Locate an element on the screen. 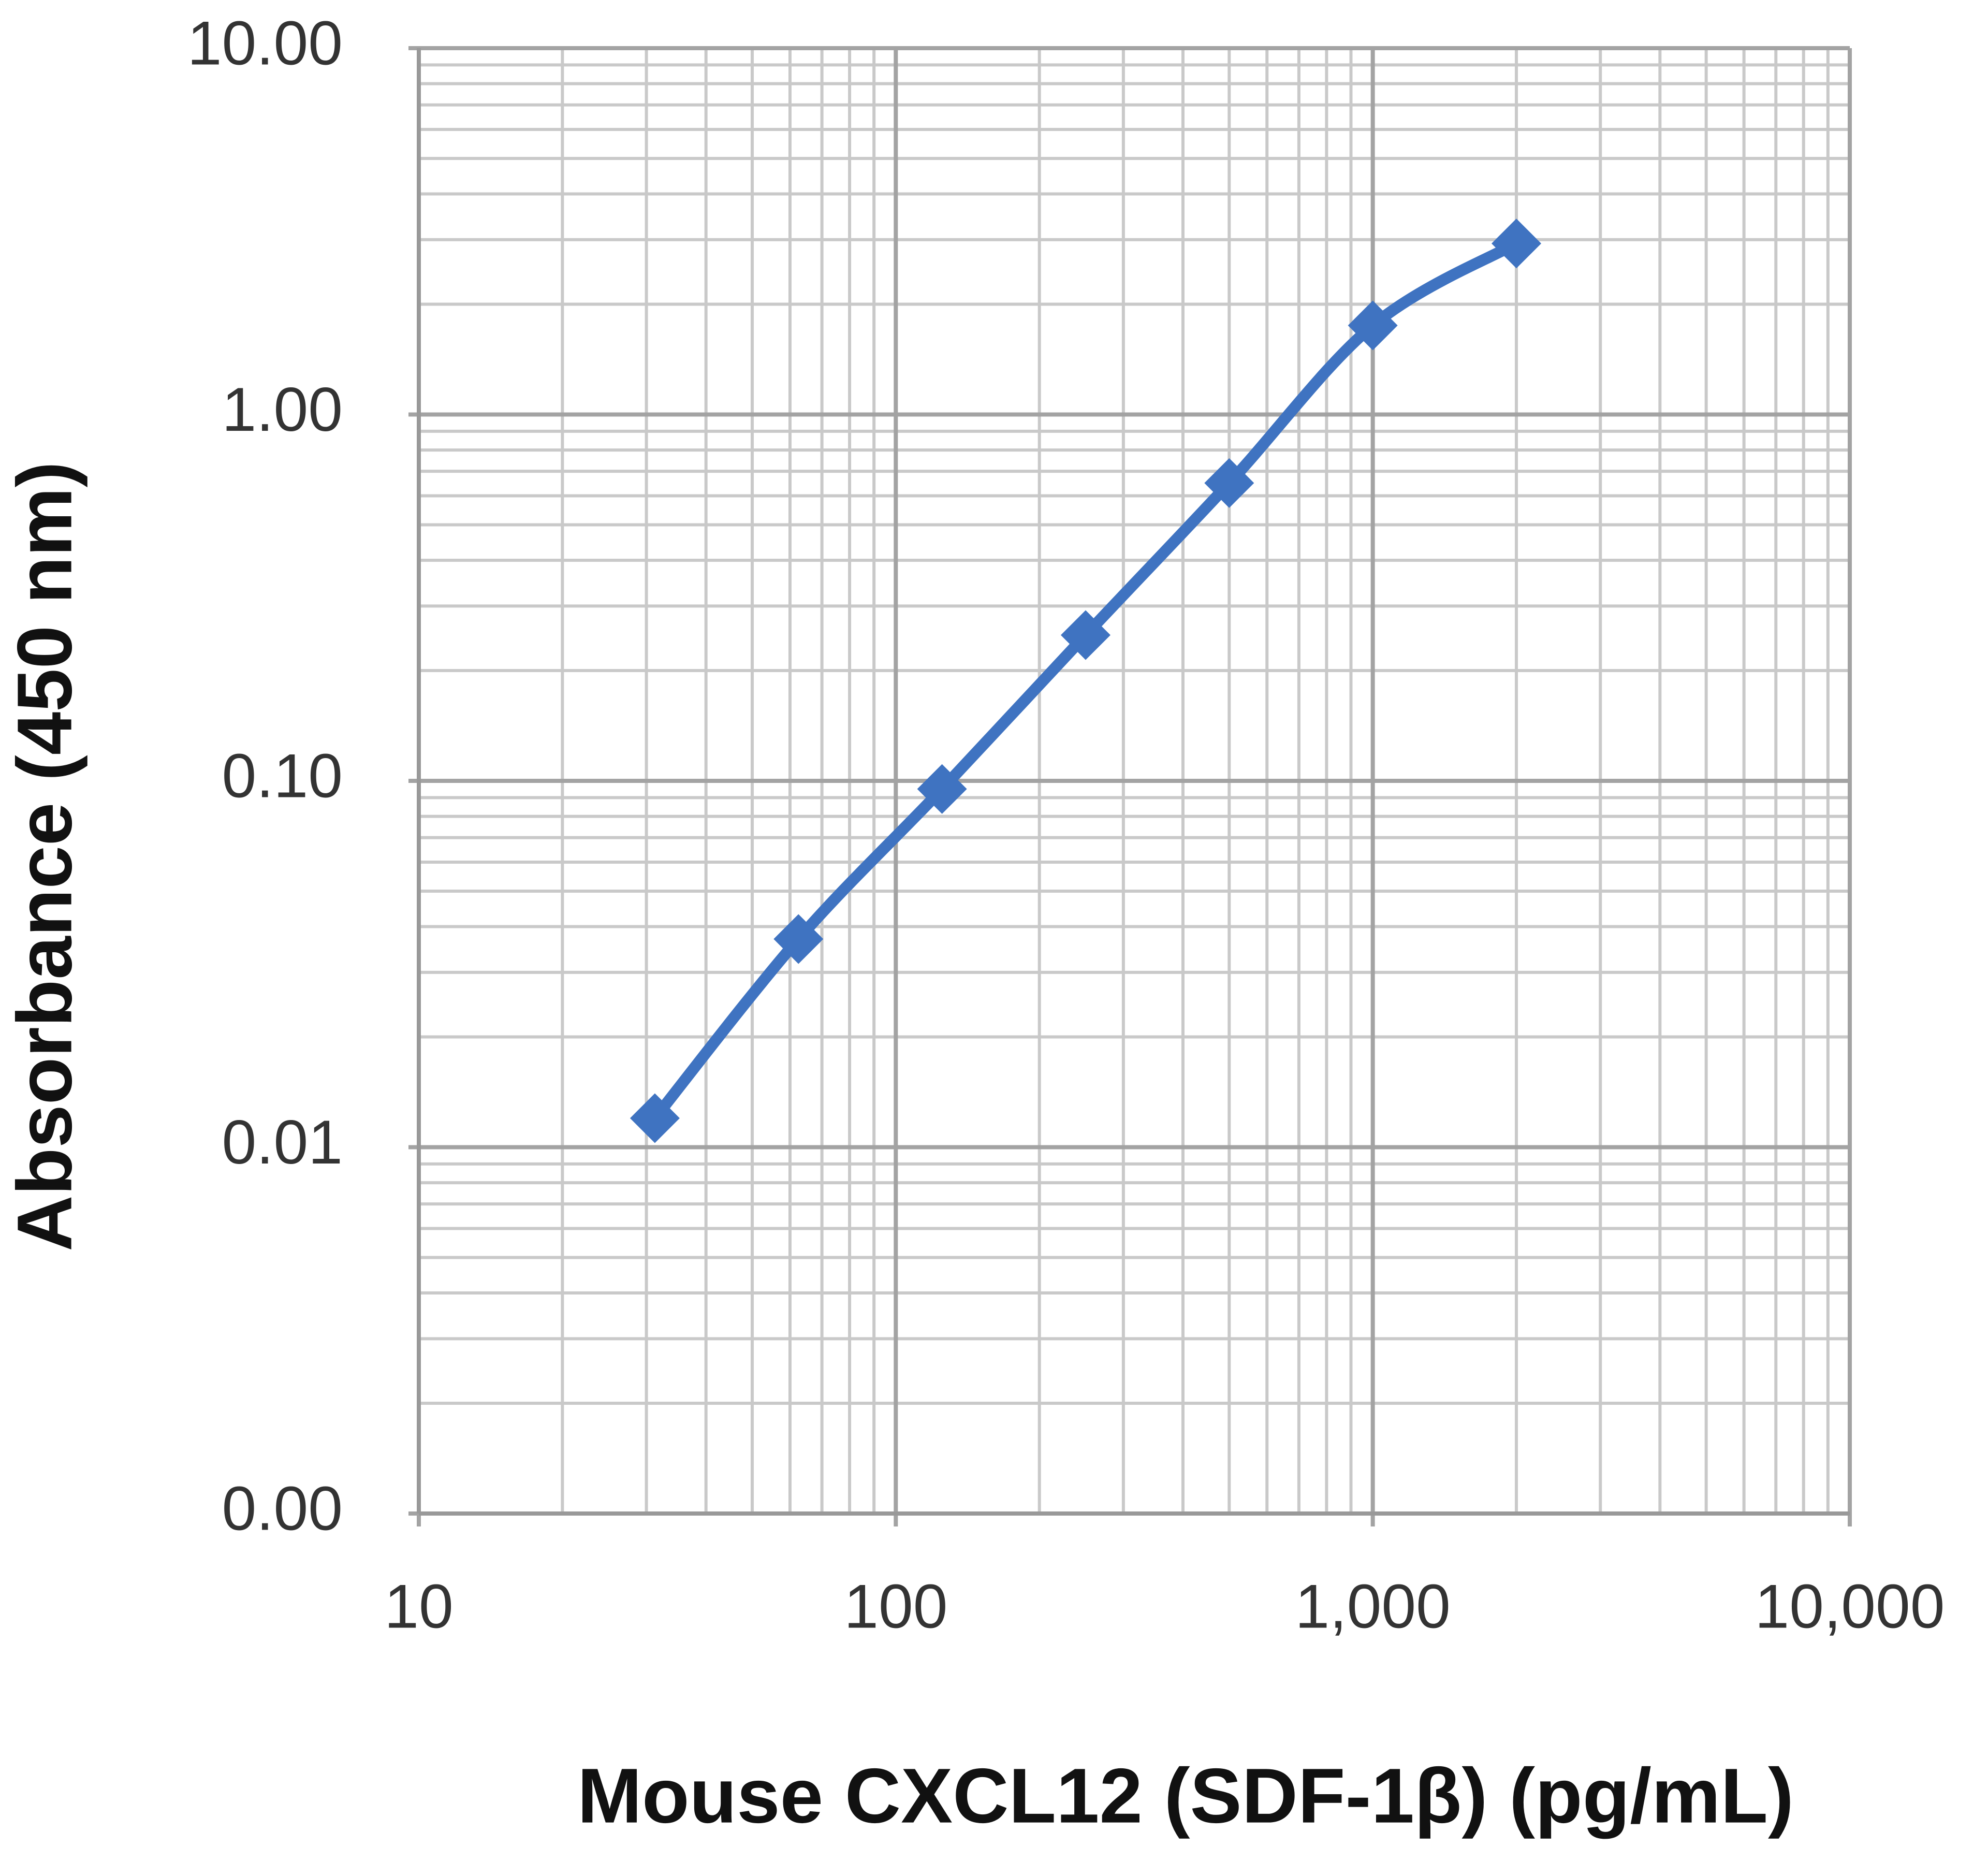  x-axis-title: Mouse CXCL12 (SDF-1β) (pg/mL) is located at coordinates (1185, 1796).